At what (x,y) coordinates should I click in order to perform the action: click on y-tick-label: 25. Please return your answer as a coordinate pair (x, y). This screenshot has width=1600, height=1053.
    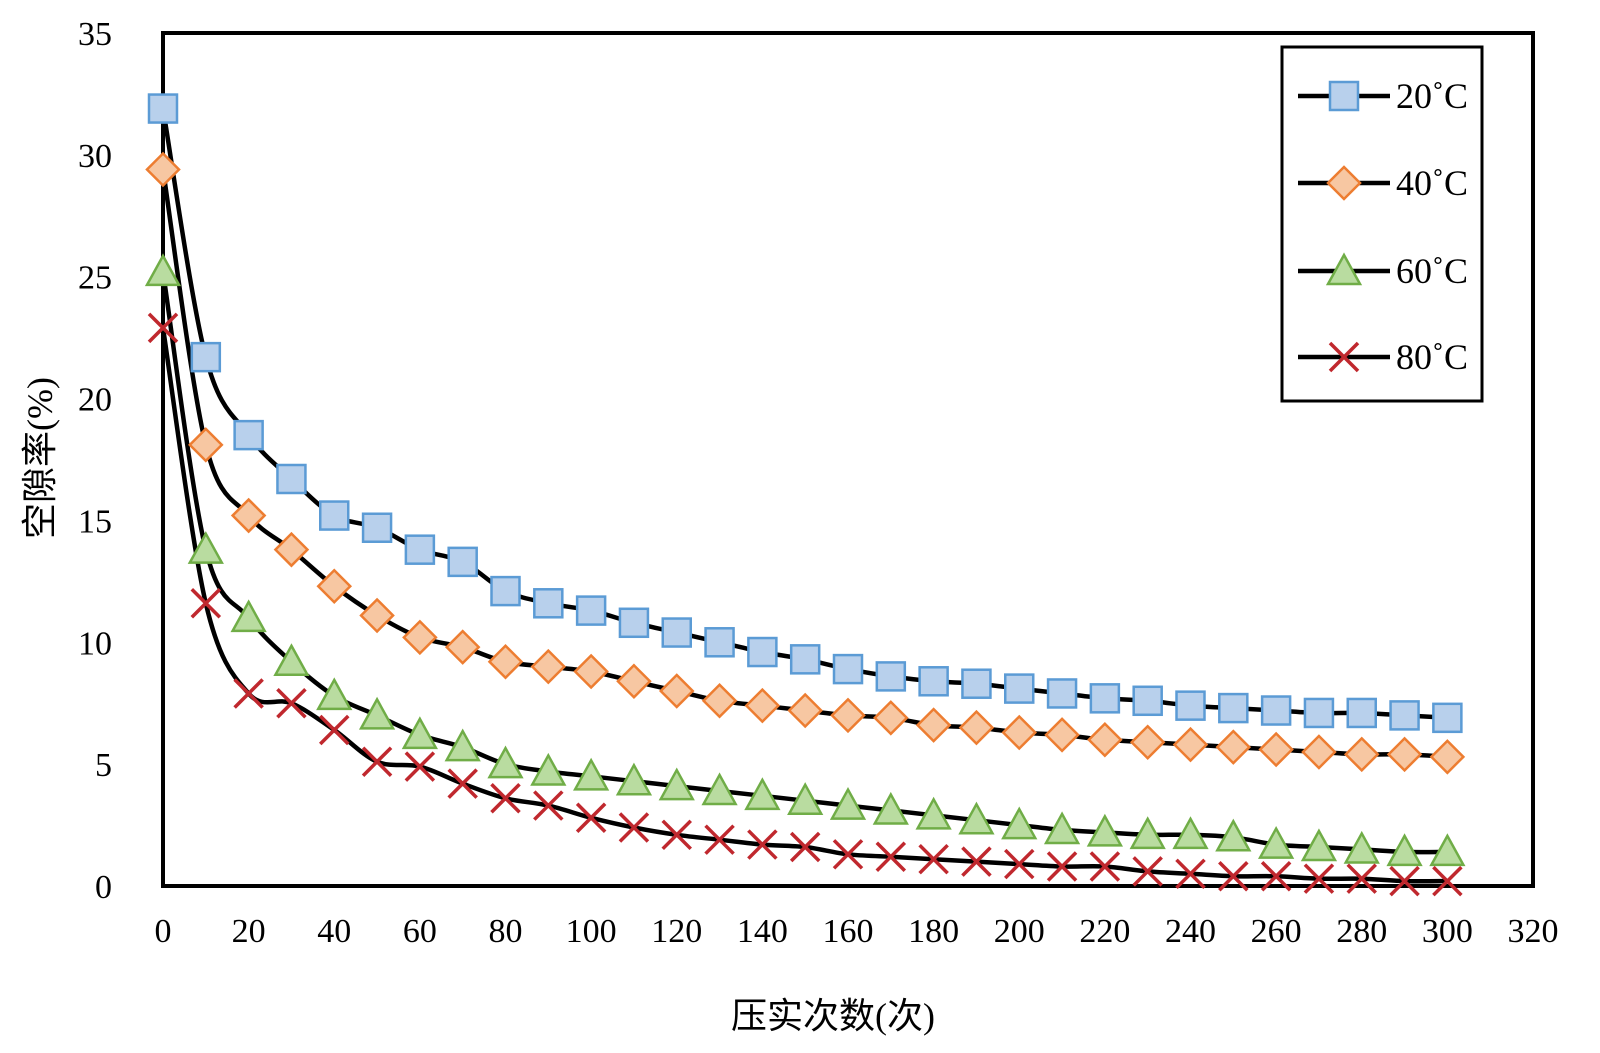
    Looking at the image, I should click on (95, 278).